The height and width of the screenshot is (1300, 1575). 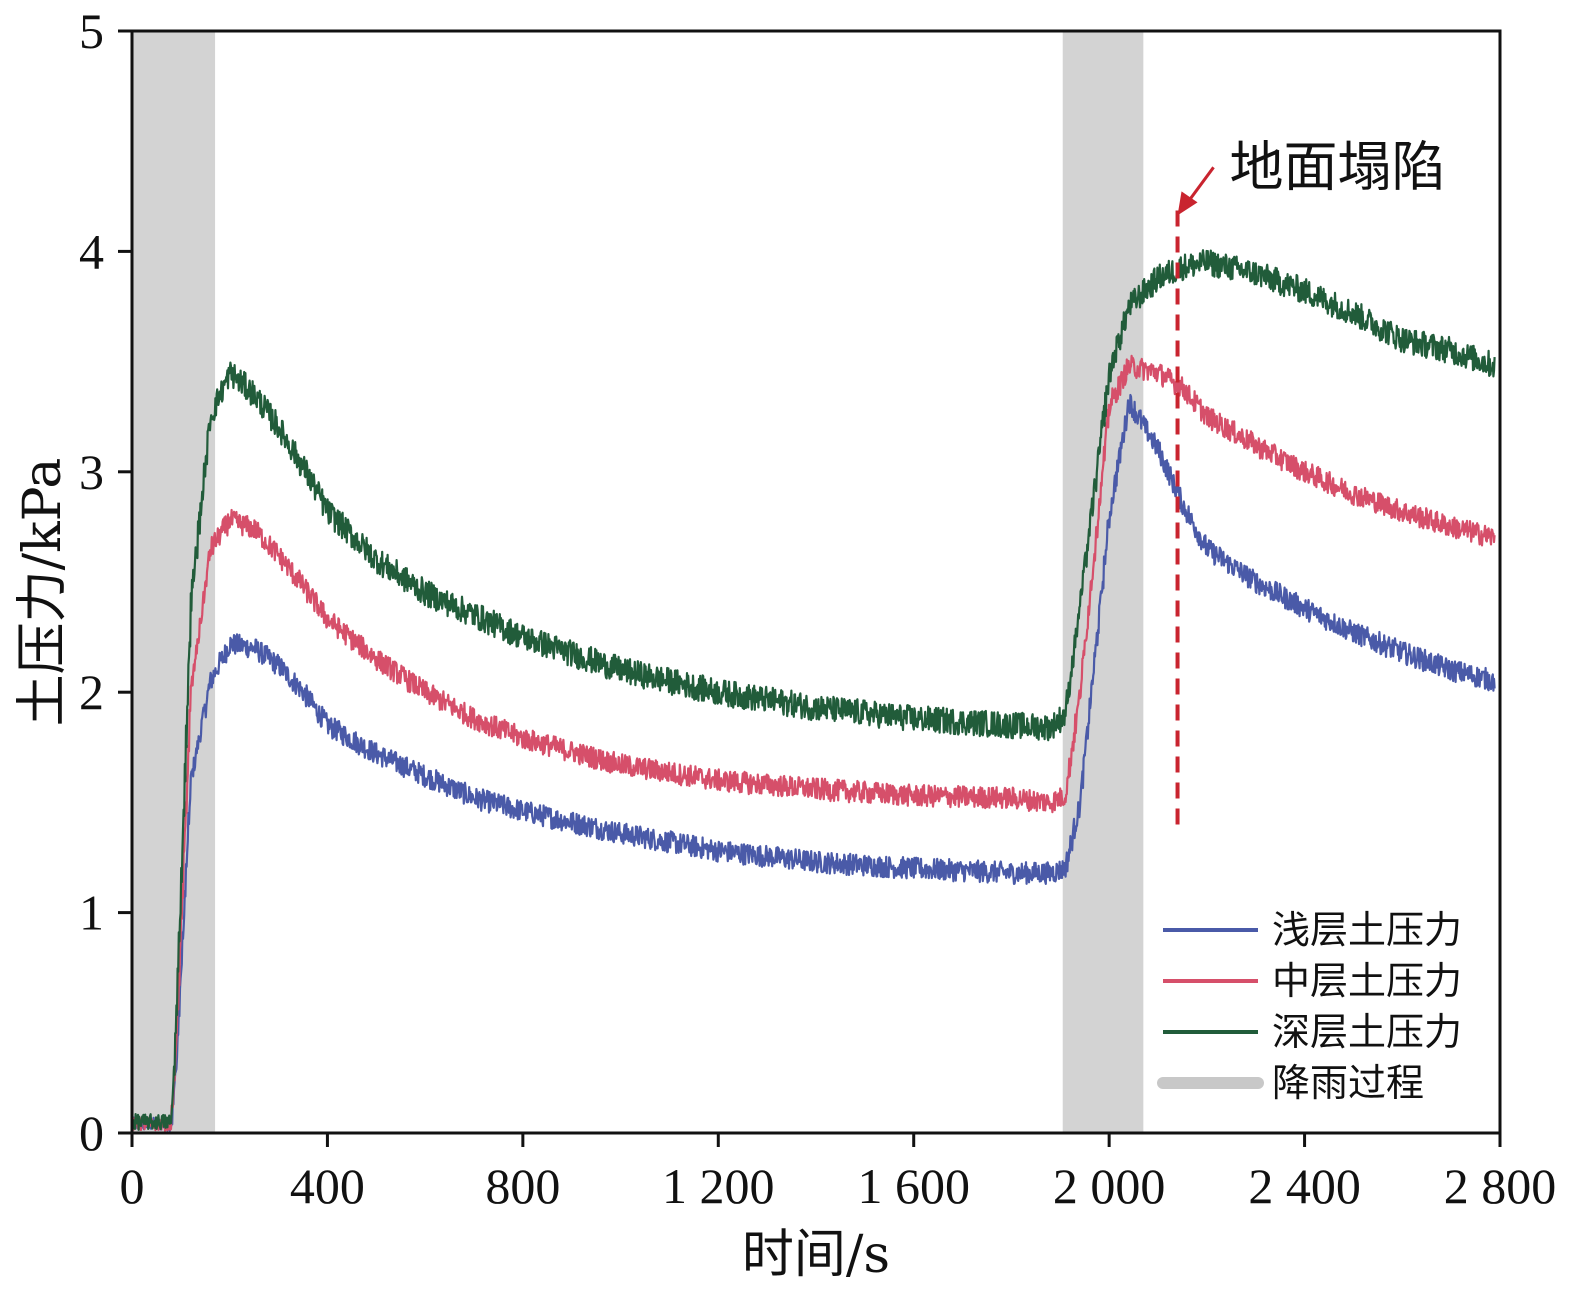 What do you see at coordinates (913, 1186) in the screenshot?
I see `x-tick-label: 1 600` at bounding box center [913, 1186].